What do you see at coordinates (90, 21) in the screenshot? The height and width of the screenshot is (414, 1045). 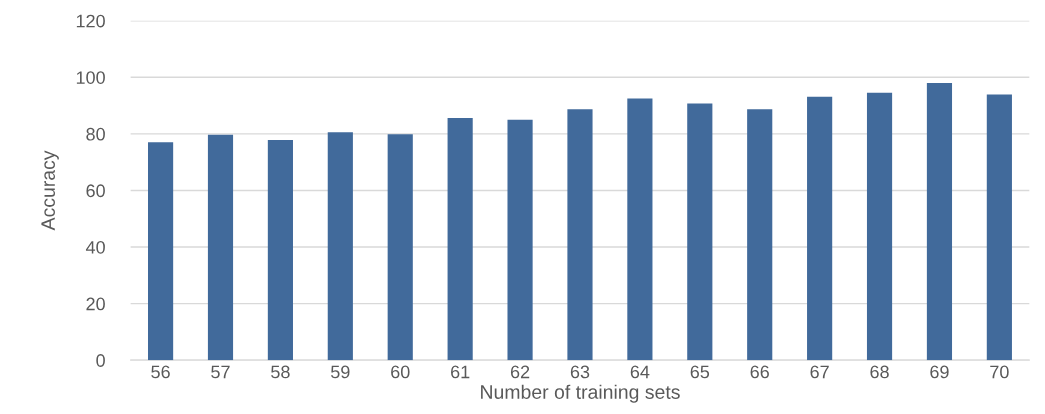 I see `y-tick-label: 120` at bounding box center [90, 21].